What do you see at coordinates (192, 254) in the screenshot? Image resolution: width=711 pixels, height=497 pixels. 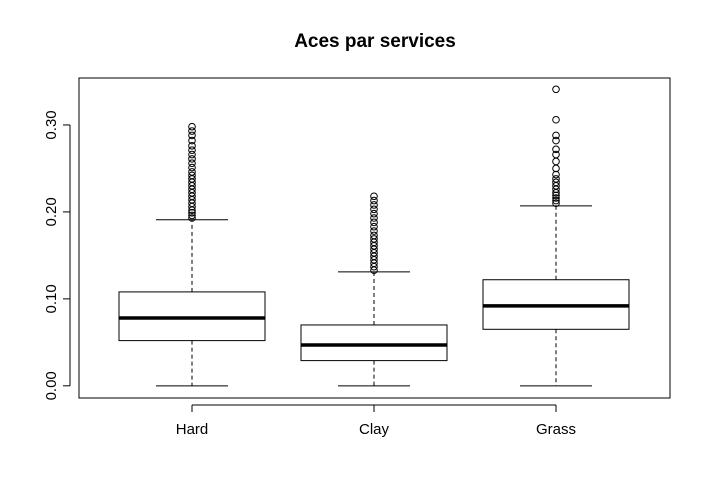 I see `box-hard` at bounding box center [192, 254].